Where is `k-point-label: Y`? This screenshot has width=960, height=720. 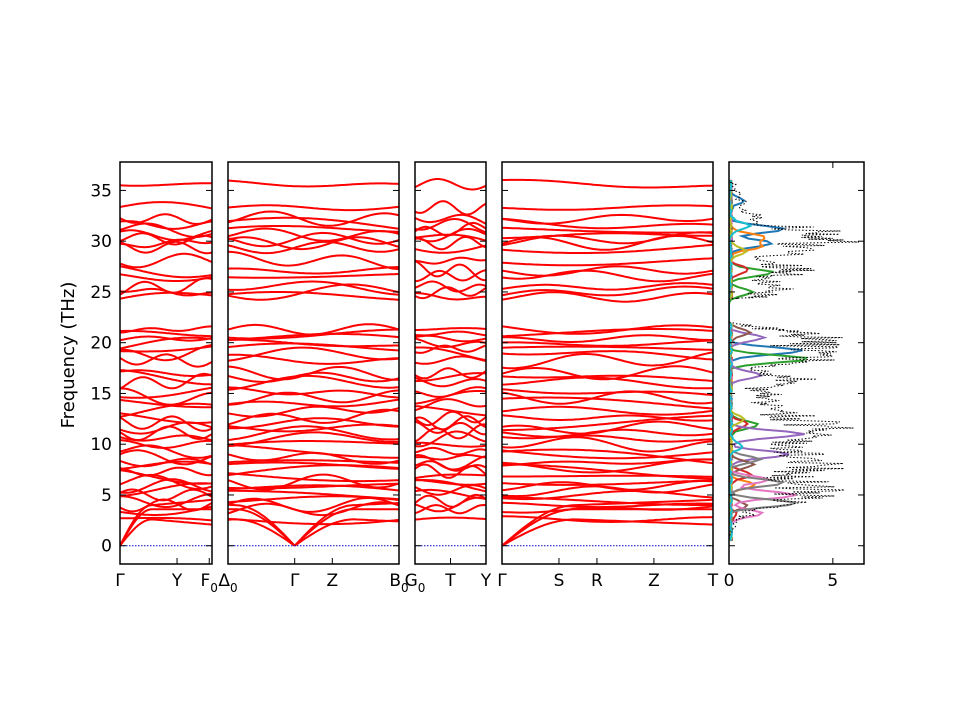
k-point-label: Y is located at coordinates (486, 581).